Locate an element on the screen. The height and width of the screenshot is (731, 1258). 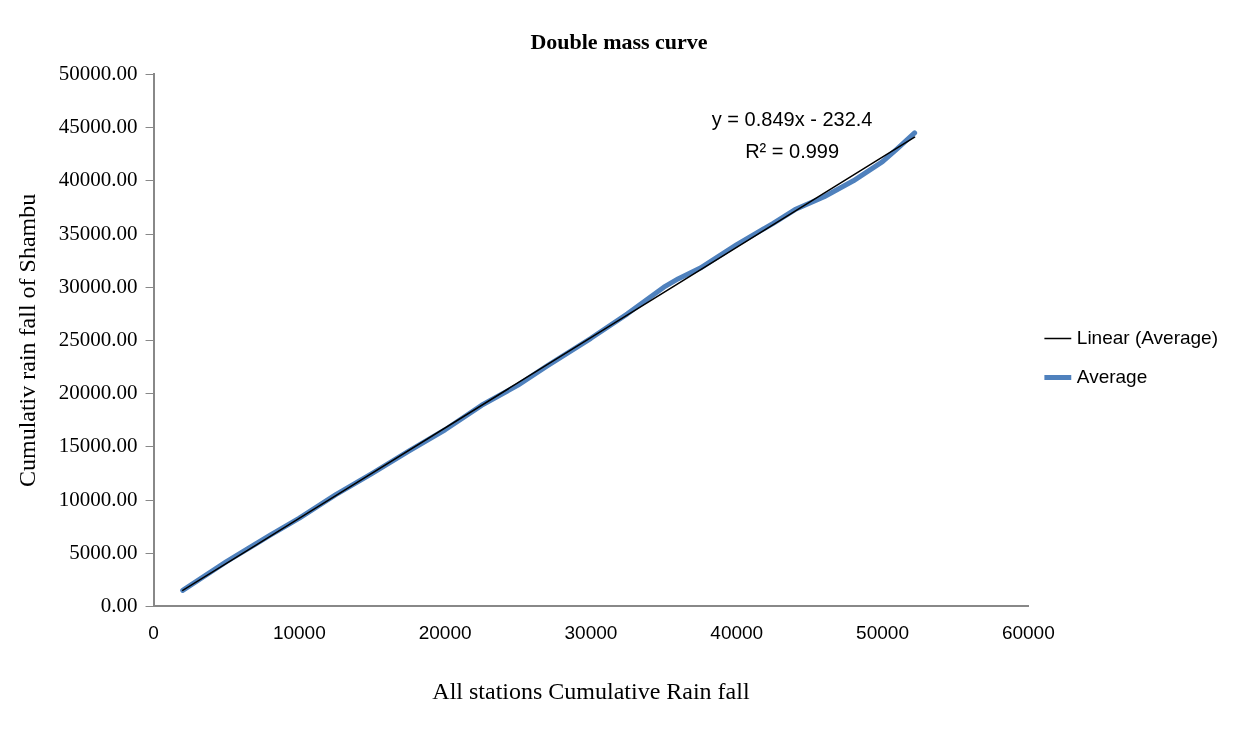
y-tick-label: 35000.00 is located at coordinates (98, 232).